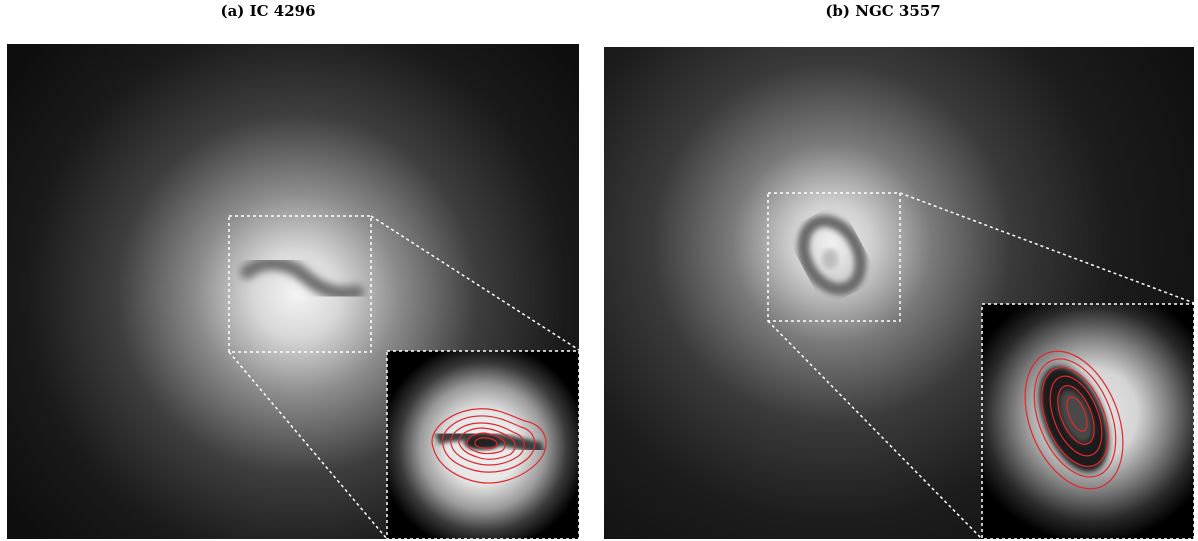 The width and height of the screenshot is (1198, 541). I want to click on panel-a-caption: (a) IC 4296, so click(268, 11).